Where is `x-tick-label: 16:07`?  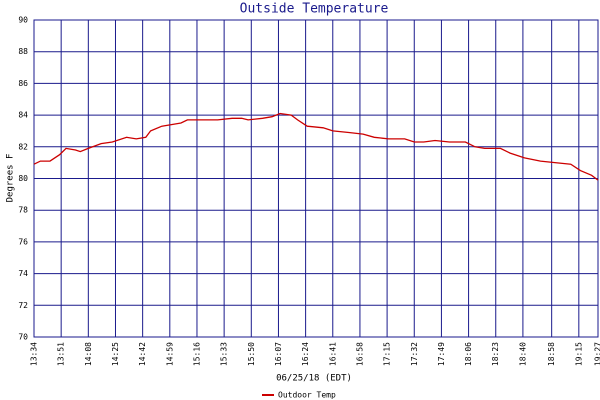 x-tick-label: 16:07 is located at coordinates (278, 354).